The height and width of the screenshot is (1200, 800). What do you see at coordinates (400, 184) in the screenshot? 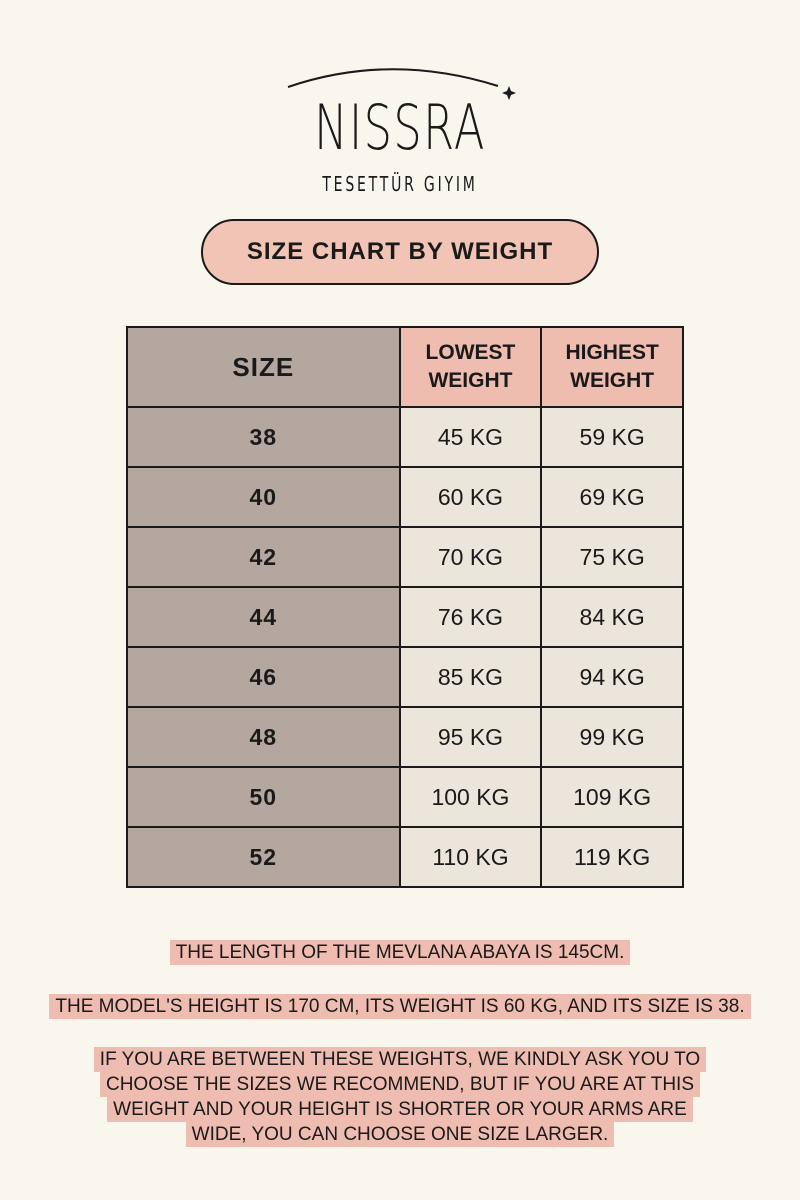
I see `brand-tagline: TESETTÜR GIYIM` at bounding box center [400, 184].